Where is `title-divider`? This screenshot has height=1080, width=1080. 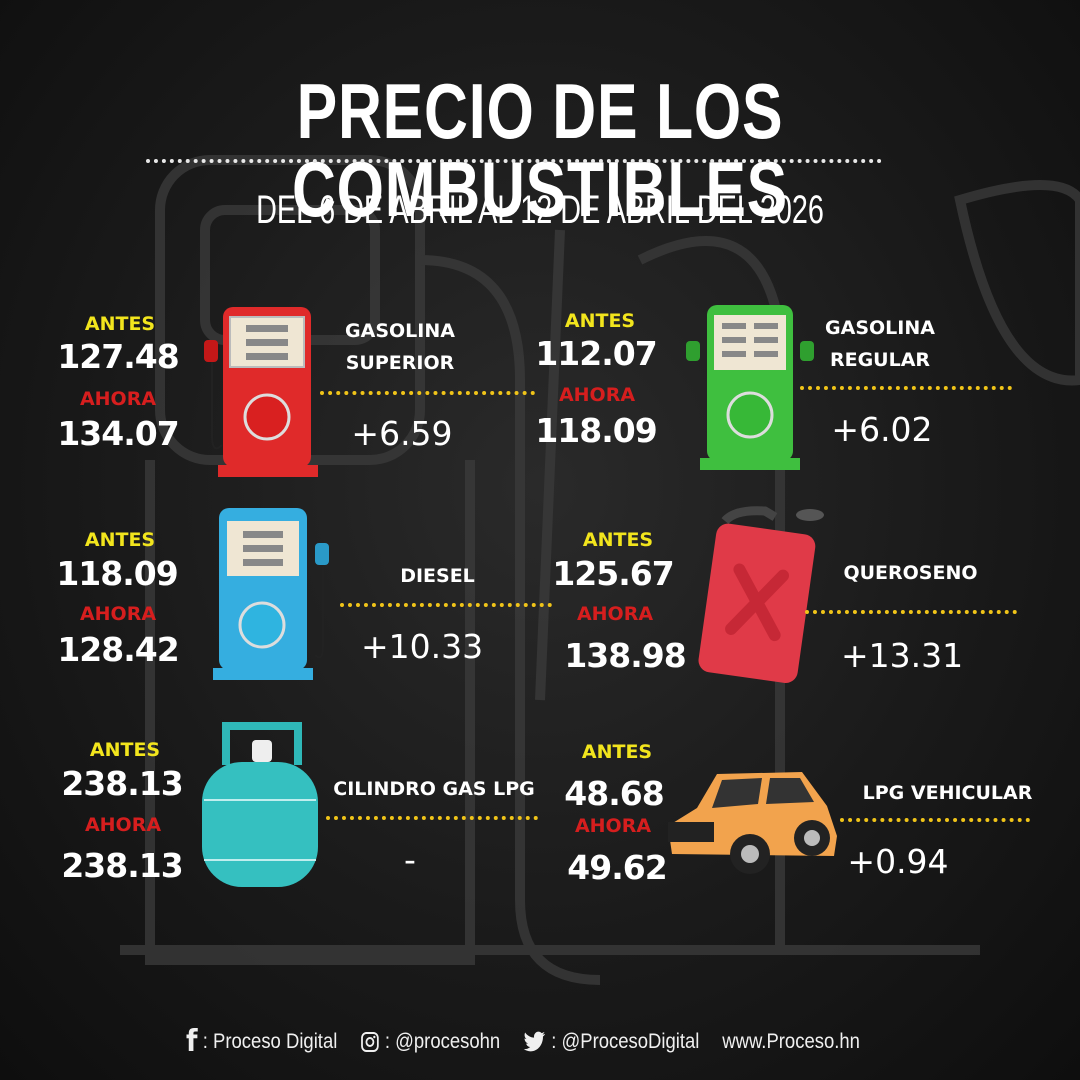 title-divider is located at coordinates (514, 161).